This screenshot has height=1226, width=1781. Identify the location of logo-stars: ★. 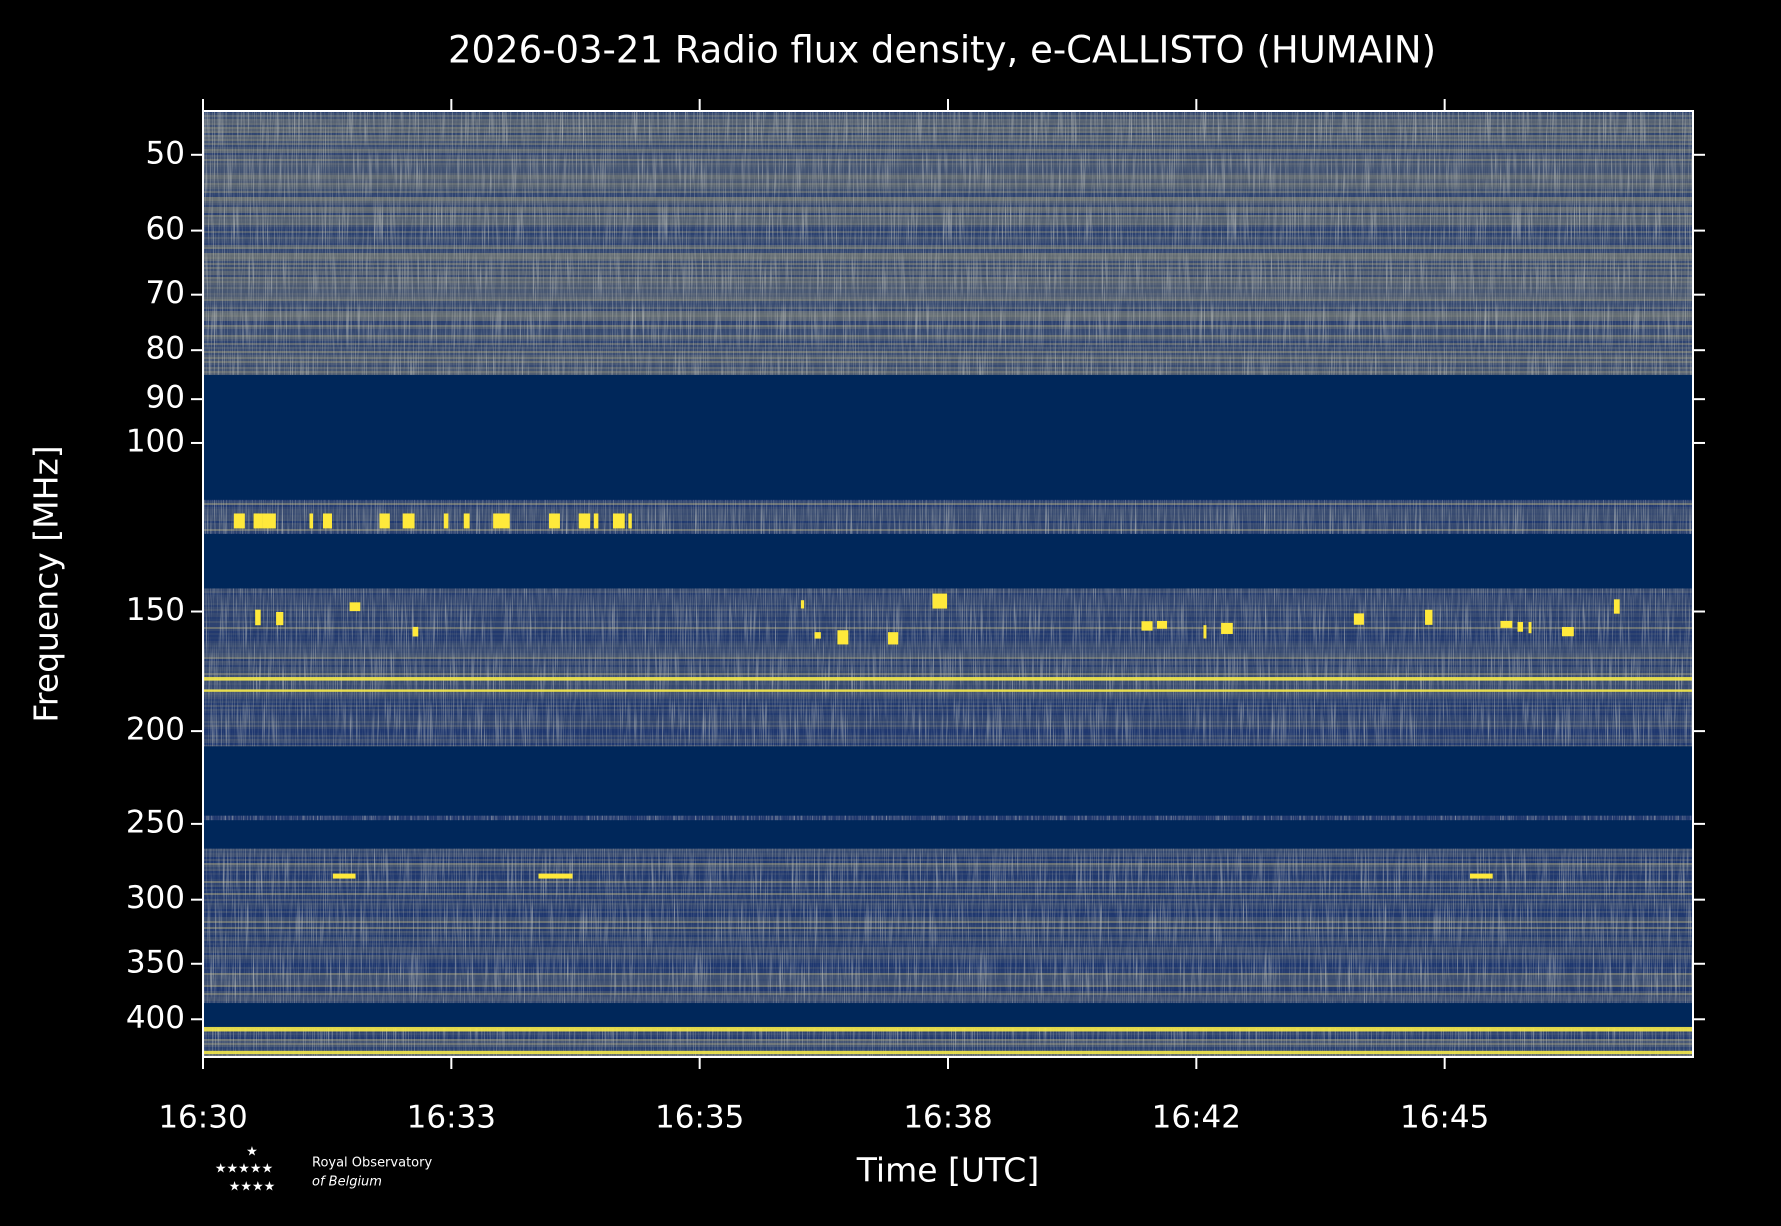
(252, 1152).